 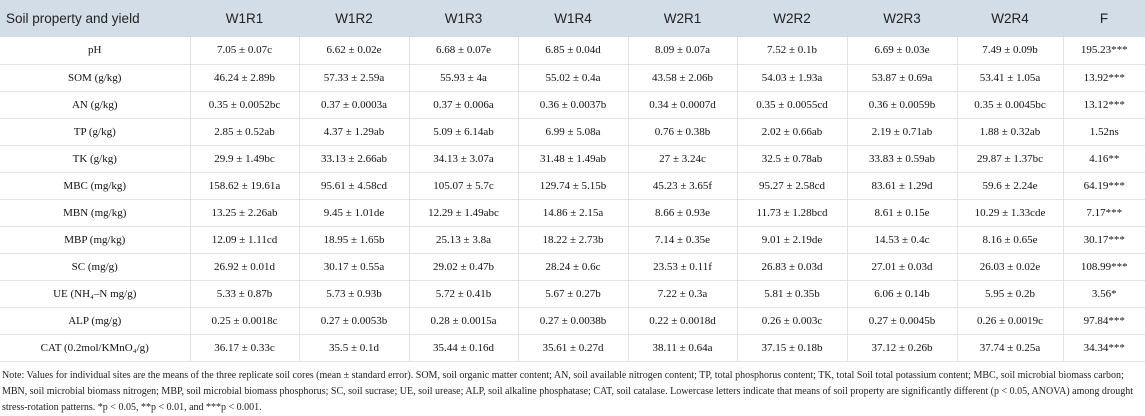 What do you see at coordinates (354, 321) in the screenshot?
I see `table-cell: 0.27 ± 0.0053b` at bounding box center [354, 321].